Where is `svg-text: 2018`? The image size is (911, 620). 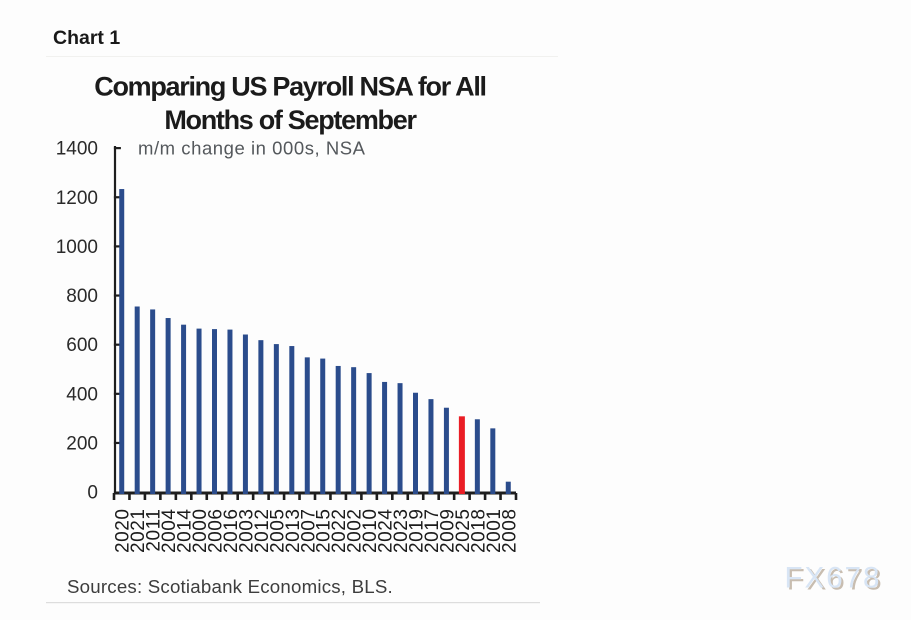 svg-text: 2018 is located at coordinates (478, 530).